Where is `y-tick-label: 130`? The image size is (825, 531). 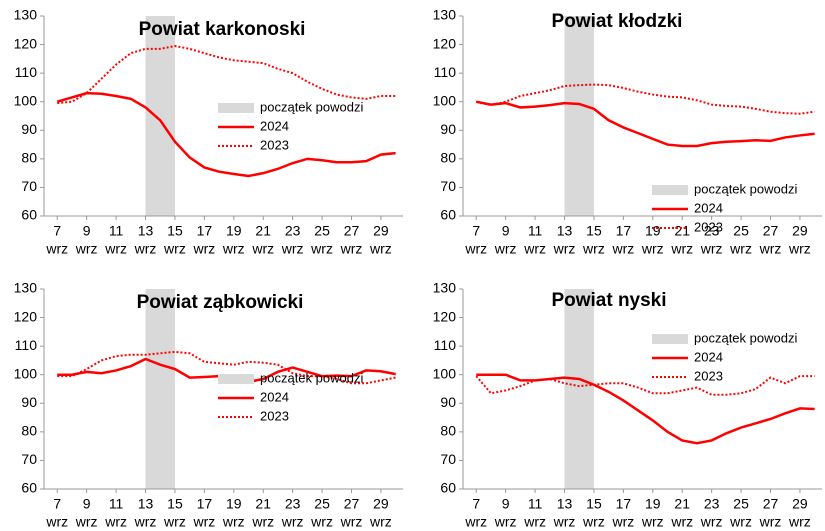
y-tick-label: 130 is located at coordinates (445, 288).